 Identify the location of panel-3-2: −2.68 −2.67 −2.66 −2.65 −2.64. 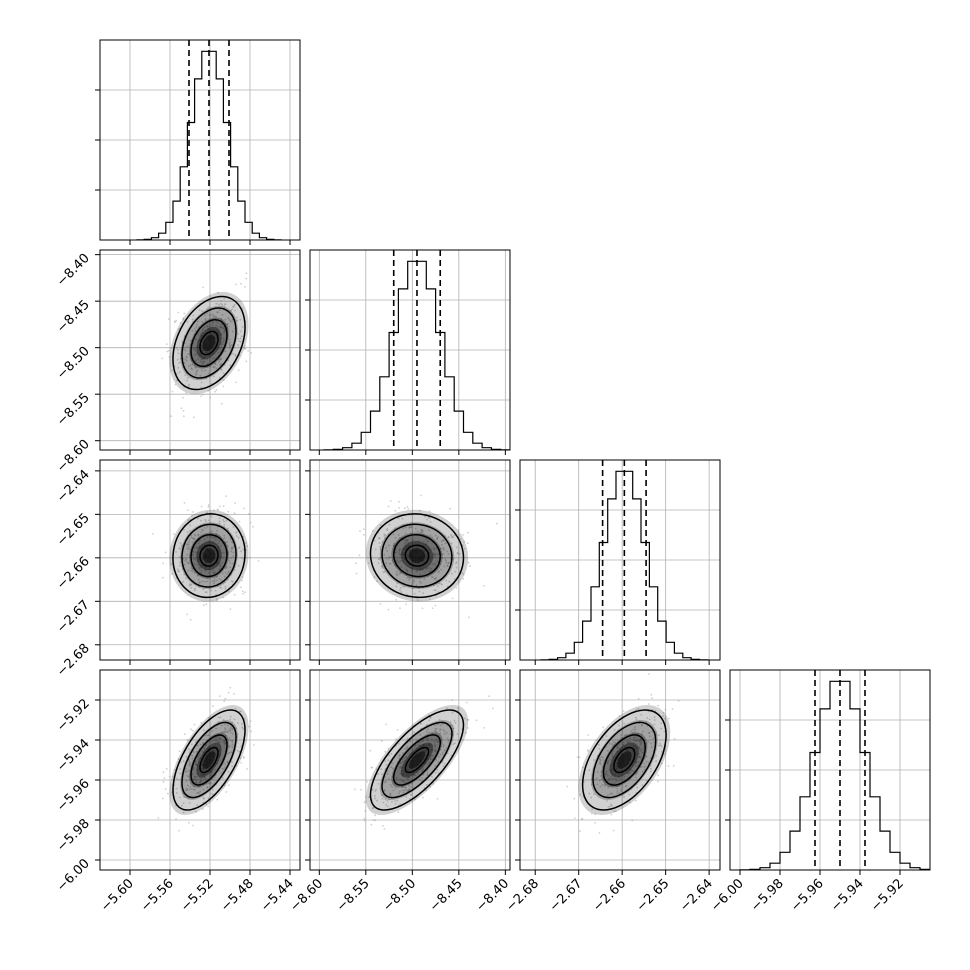
(612, 792).